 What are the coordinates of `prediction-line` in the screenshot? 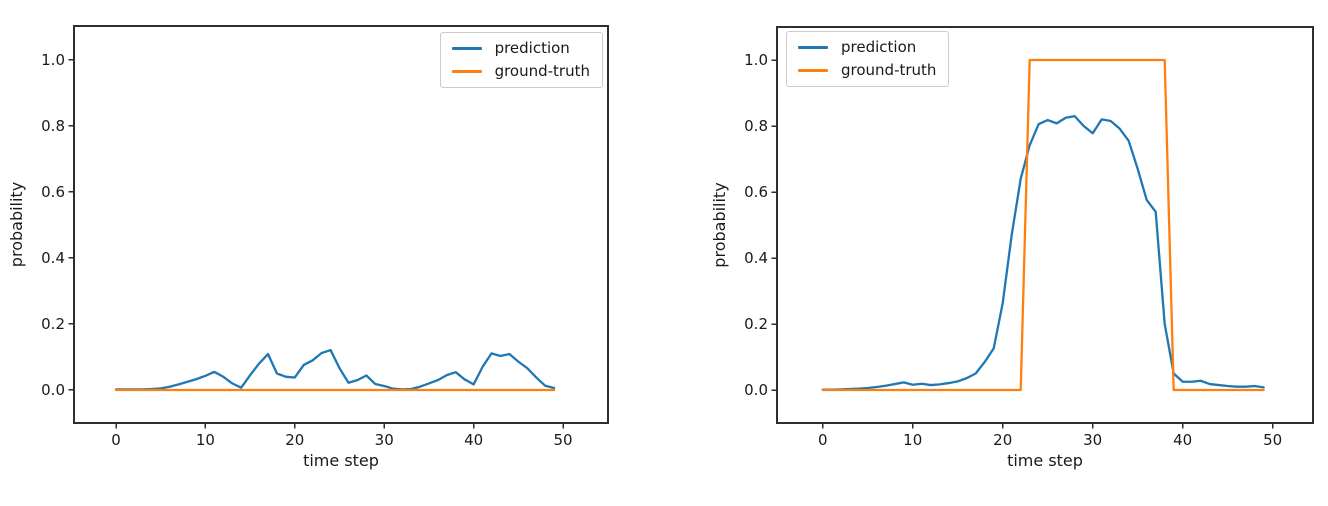 It's located at (335, 369).